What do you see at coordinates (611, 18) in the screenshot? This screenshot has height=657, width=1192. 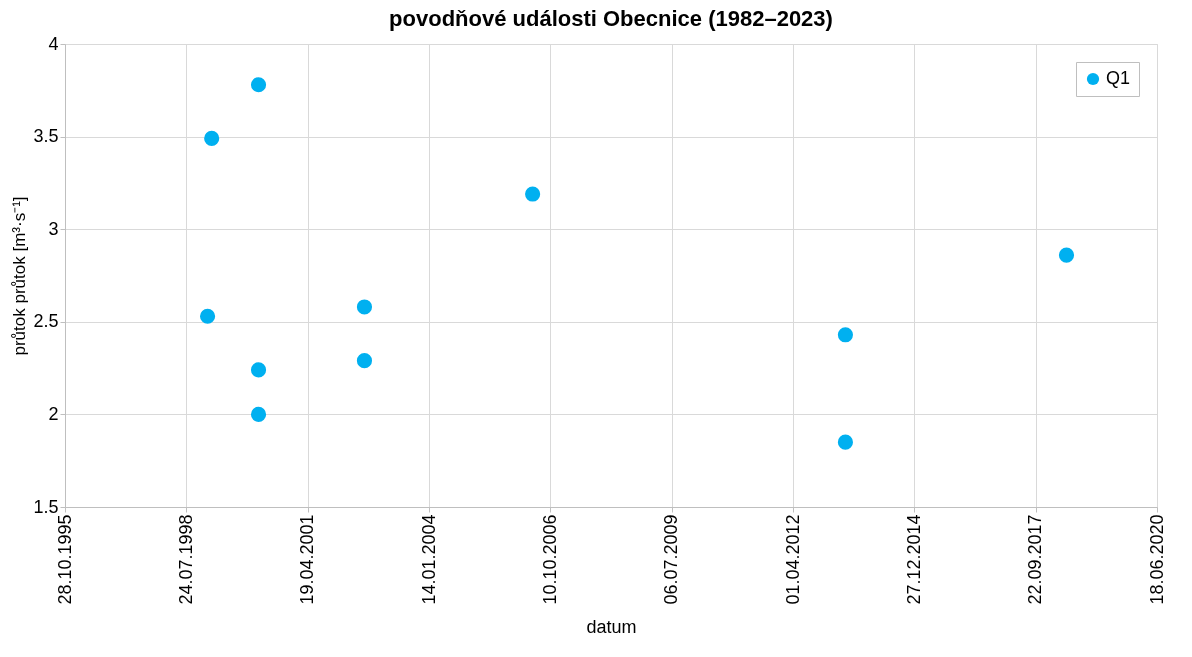 I see `chart-title: povodňové události Obecnice (1982–2023)` at bounding box center [611, 18].